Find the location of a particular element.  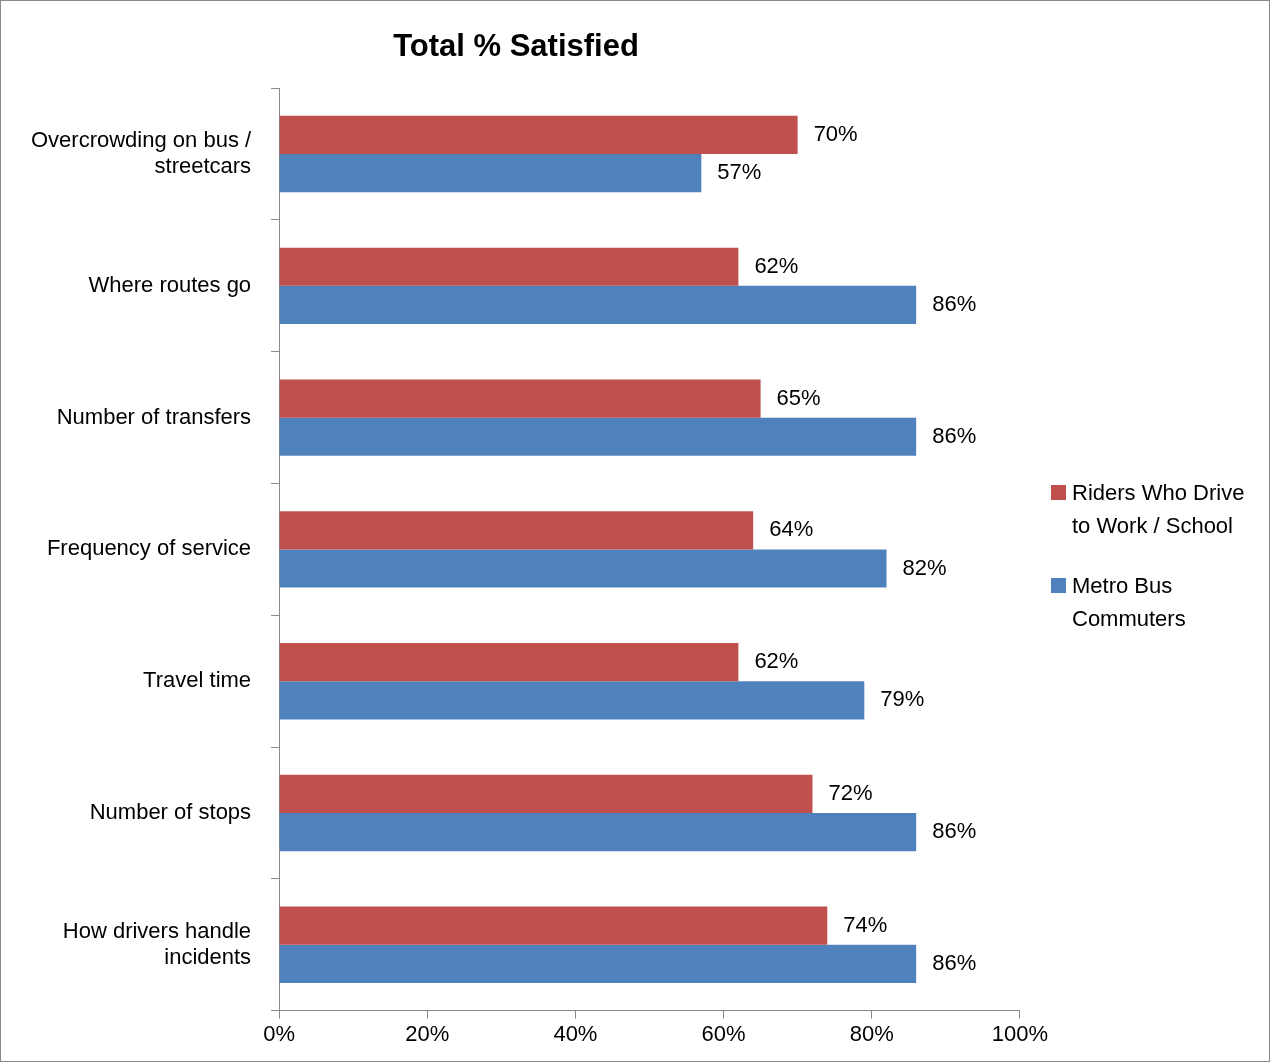

data-label: 74% is located at coordinates (865, 924).